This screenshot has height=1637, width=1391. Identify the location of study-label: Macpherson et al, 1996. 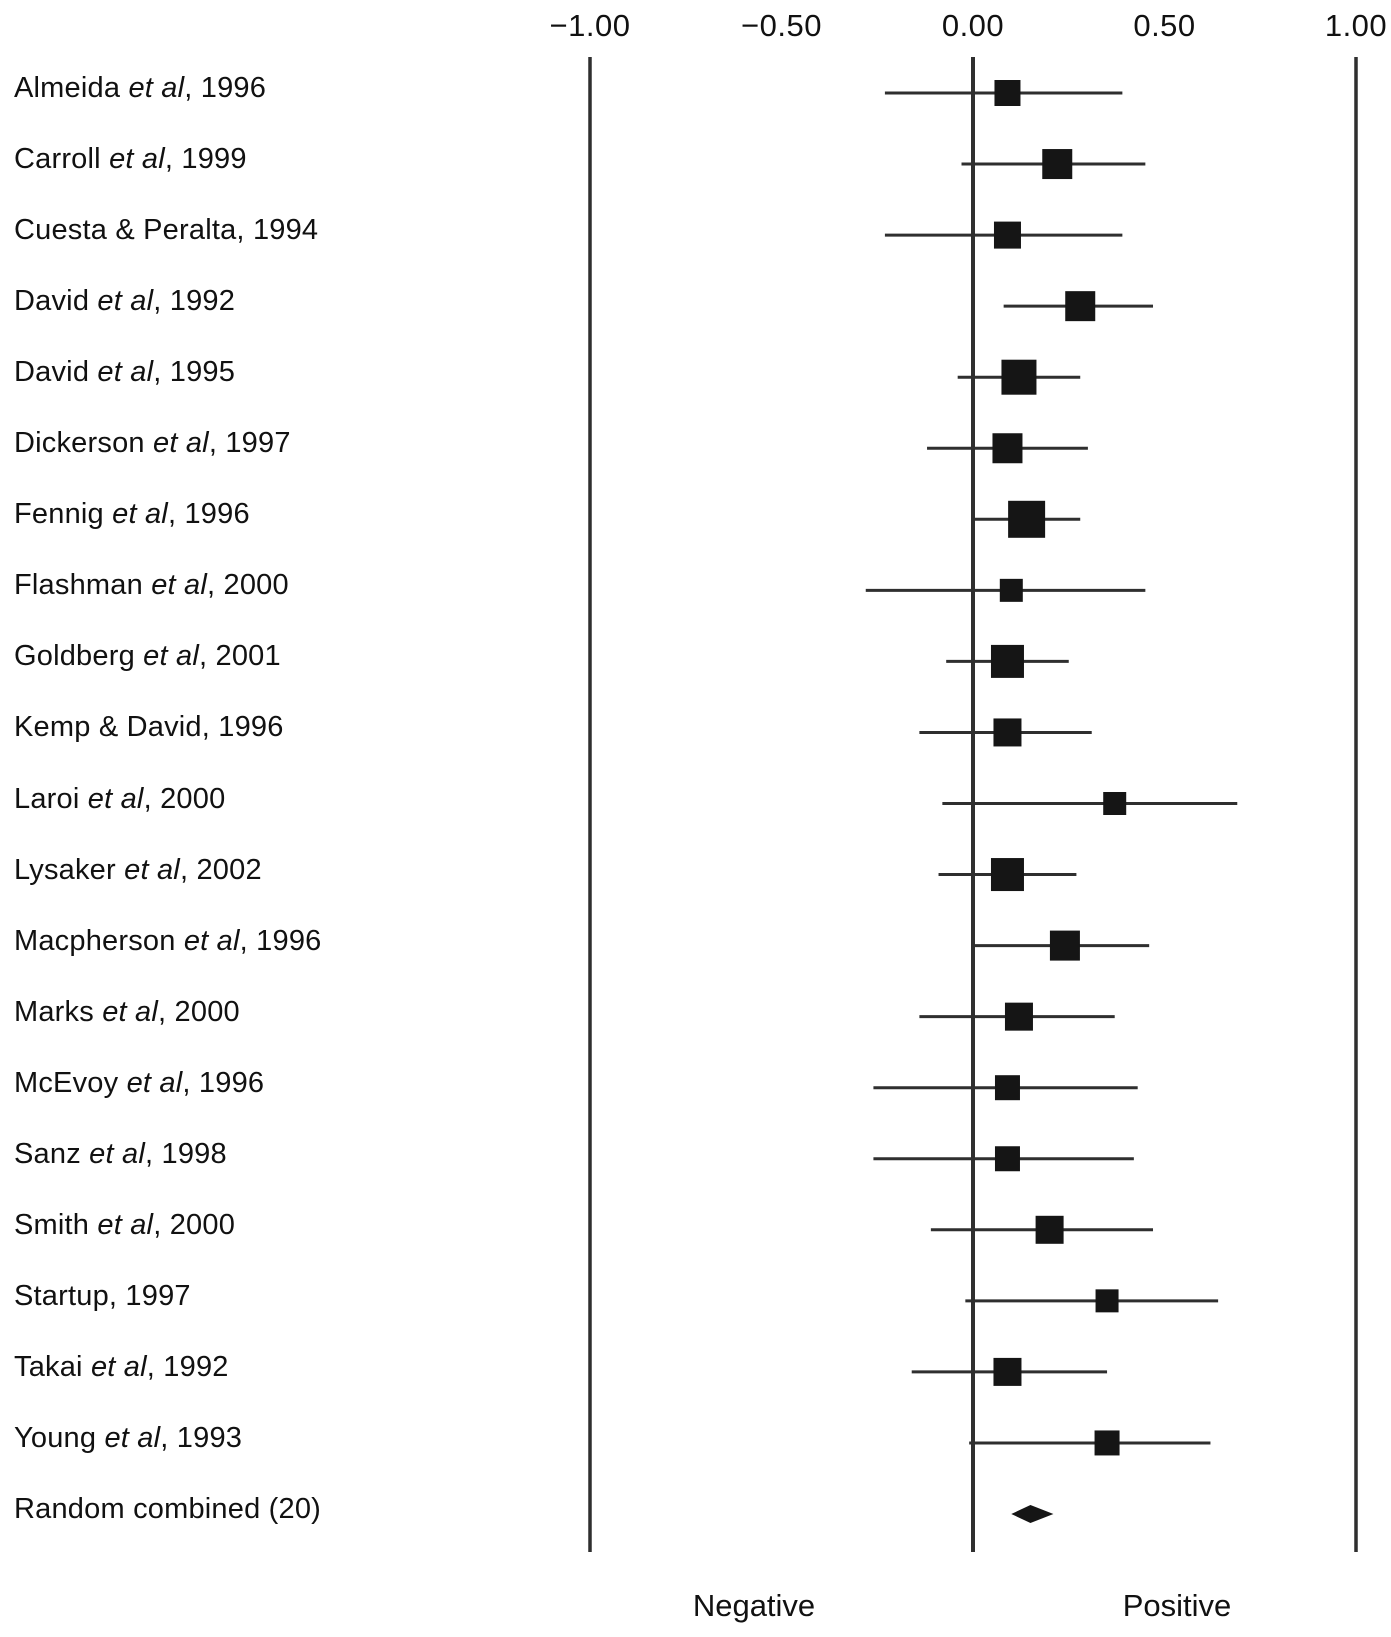
(168, 941).